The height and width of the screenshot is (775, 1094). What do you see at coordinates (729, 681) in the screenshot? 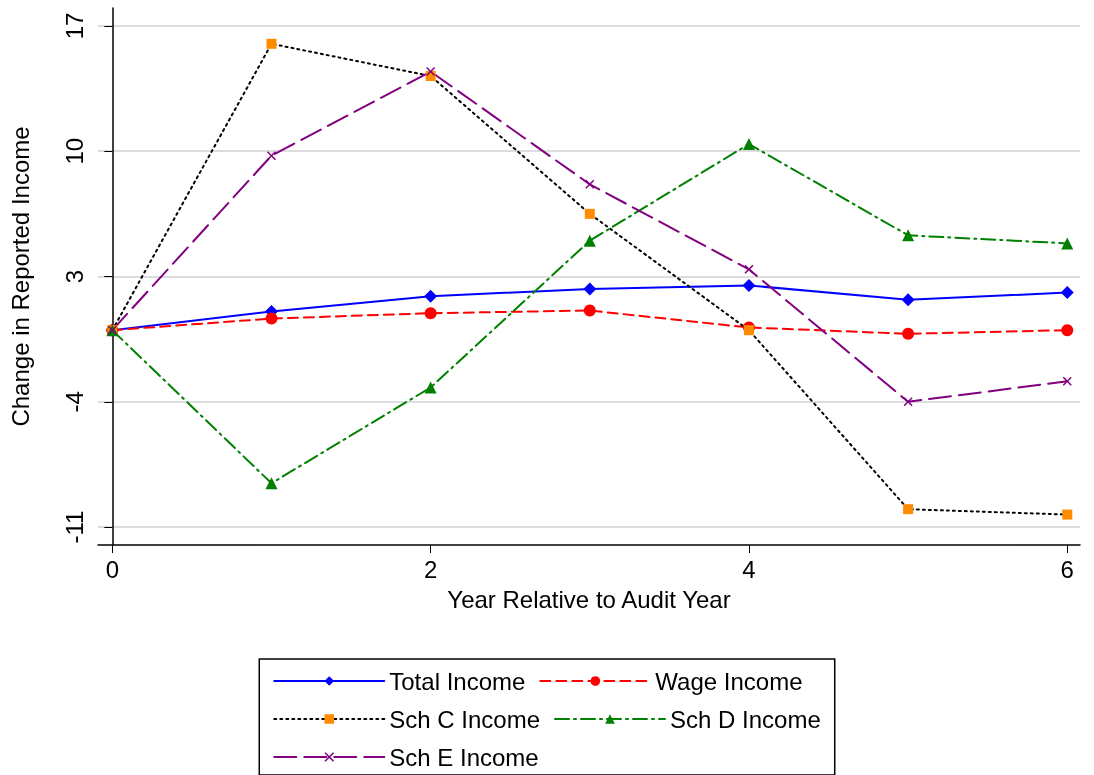
I see `legend-label: Wage Income` at bounding box center [729, 681].